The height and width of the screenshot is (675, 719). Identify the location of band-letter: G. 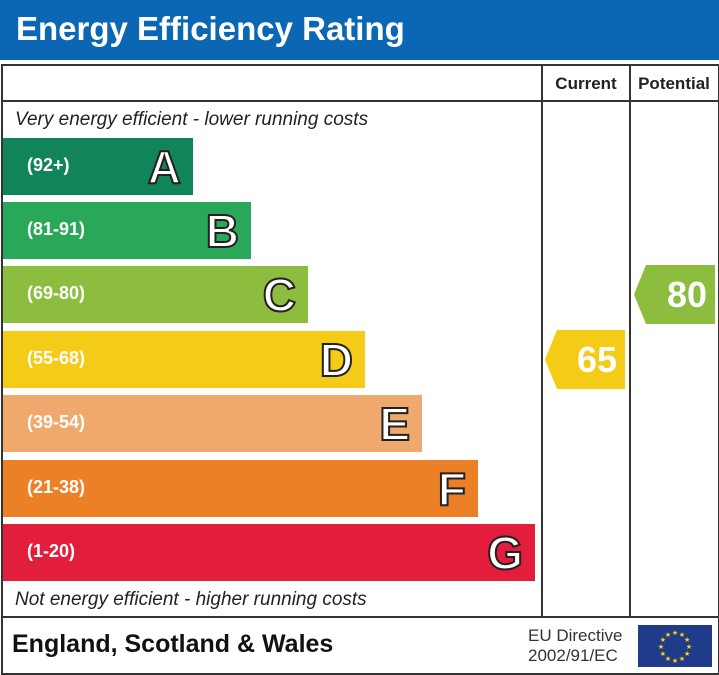
(505, 553).